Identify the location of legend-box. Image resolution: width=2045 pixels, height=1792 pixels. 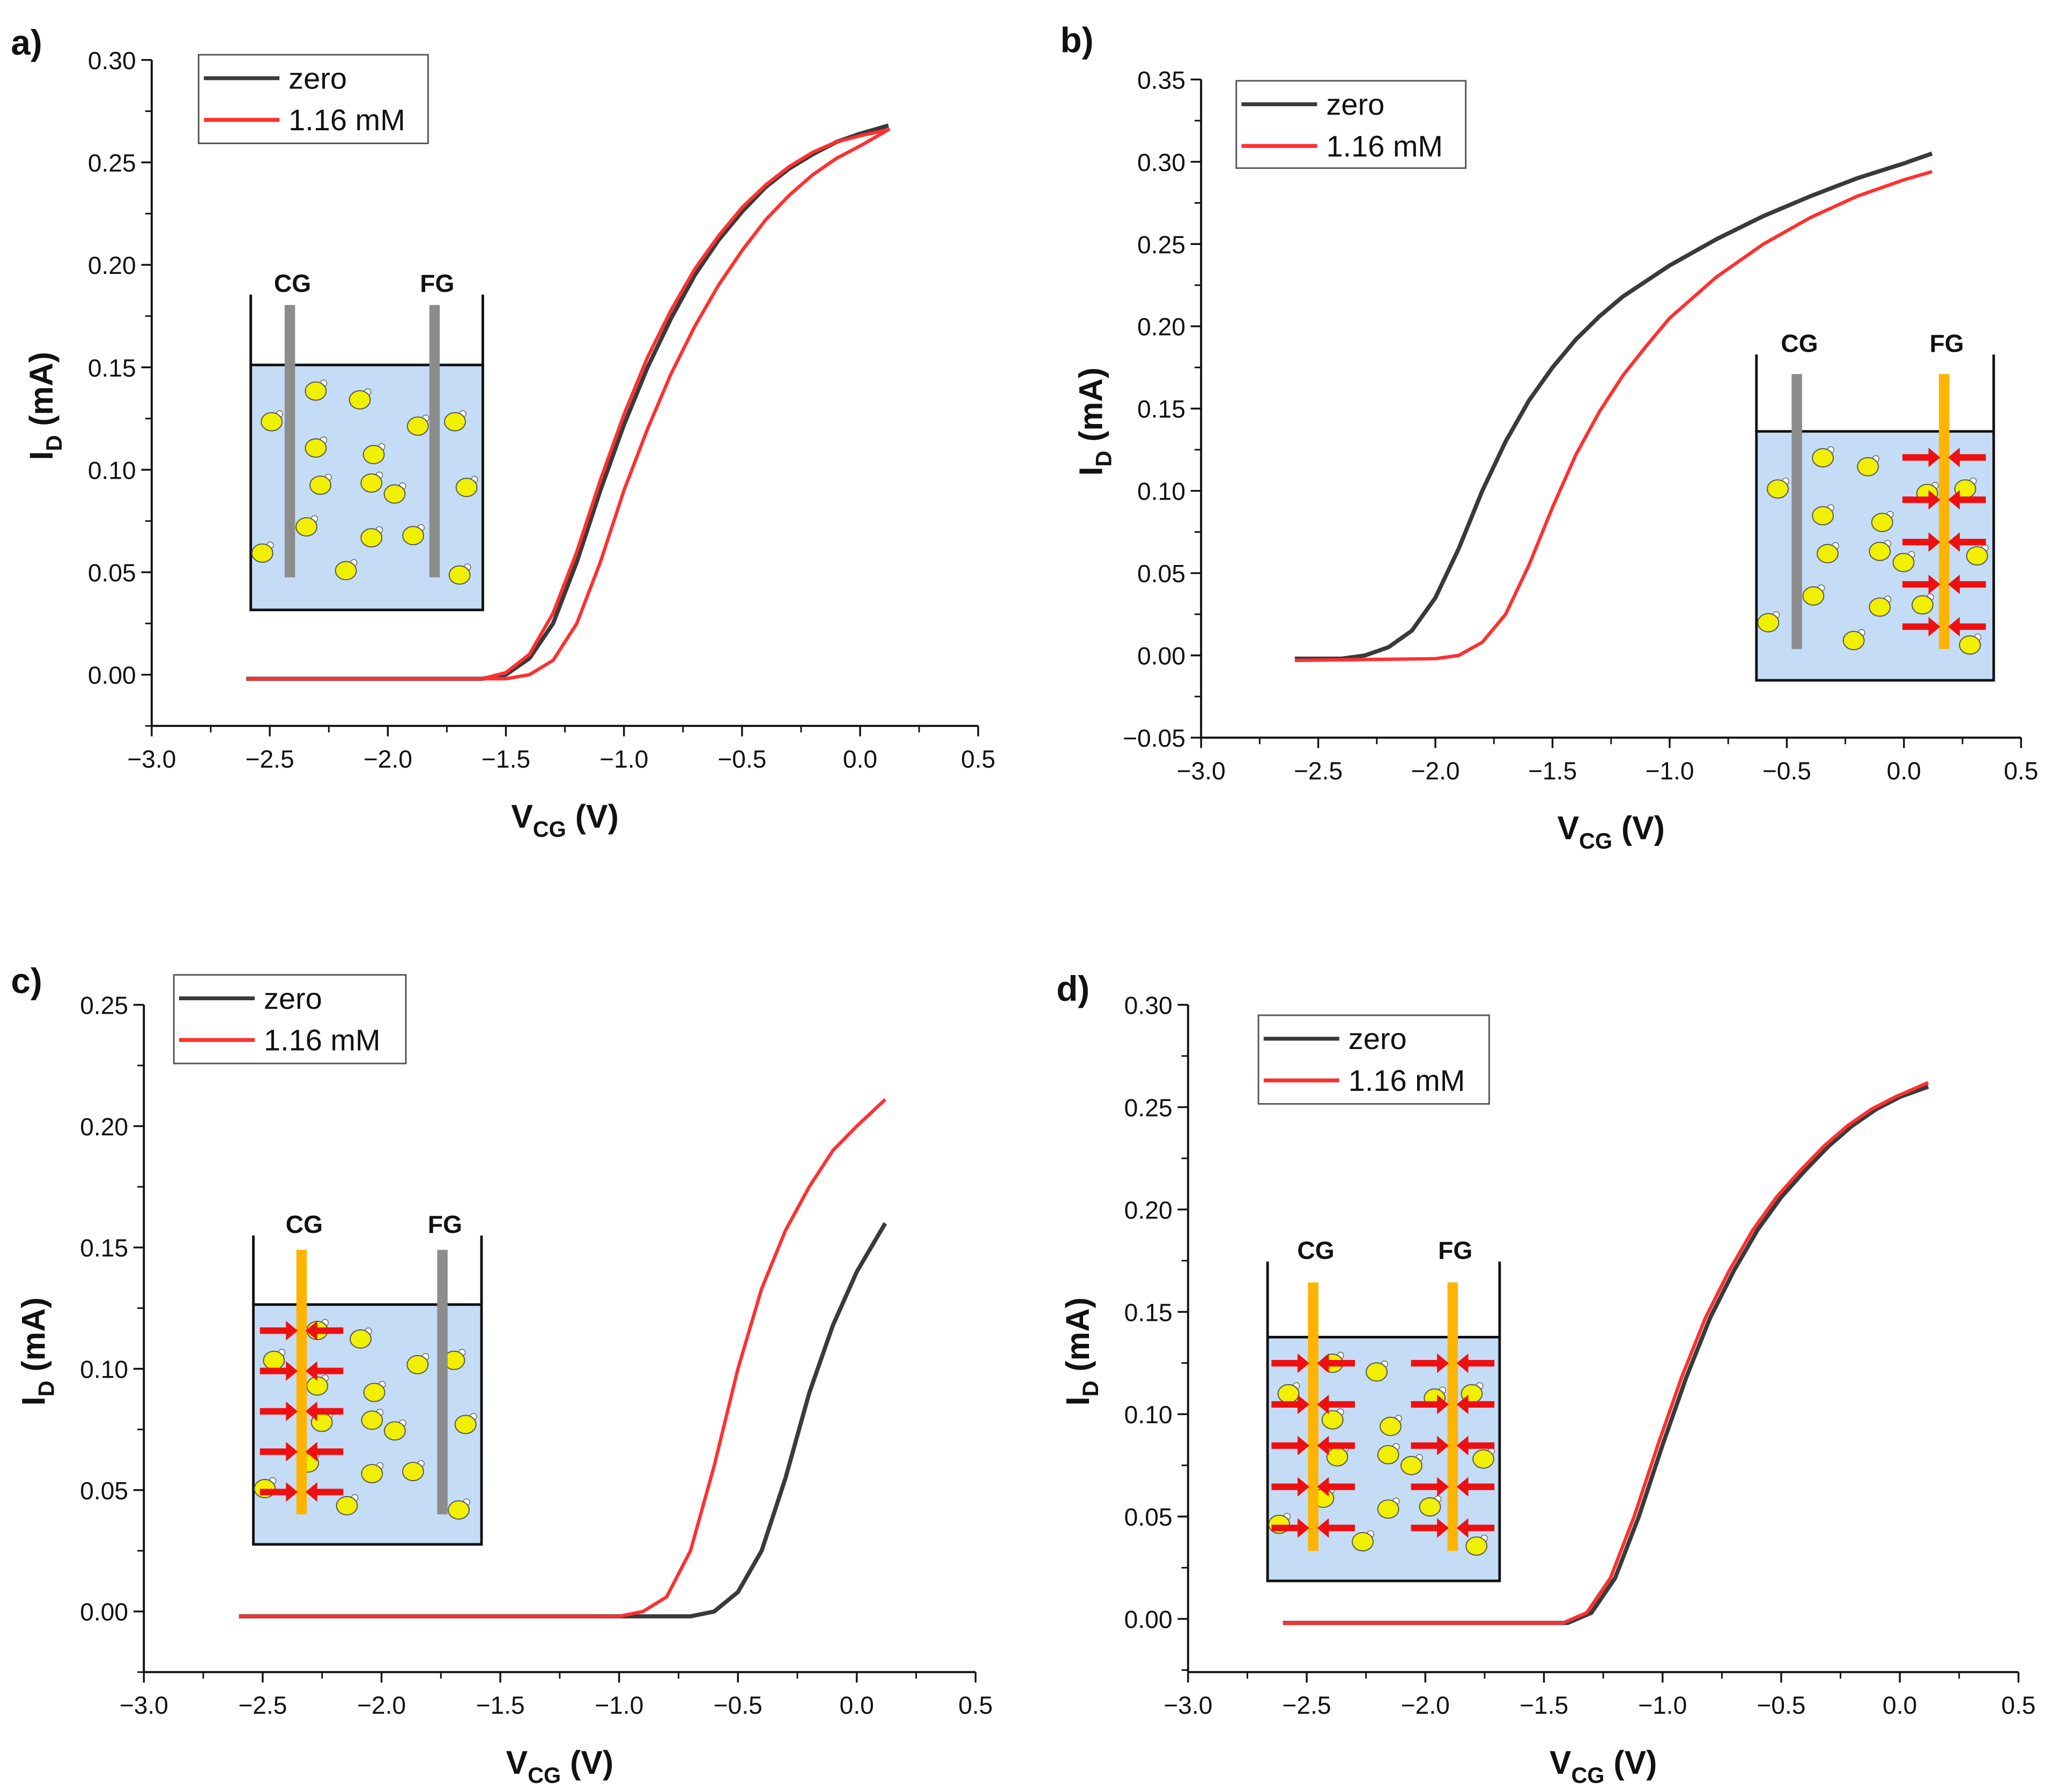
(1351, 124).